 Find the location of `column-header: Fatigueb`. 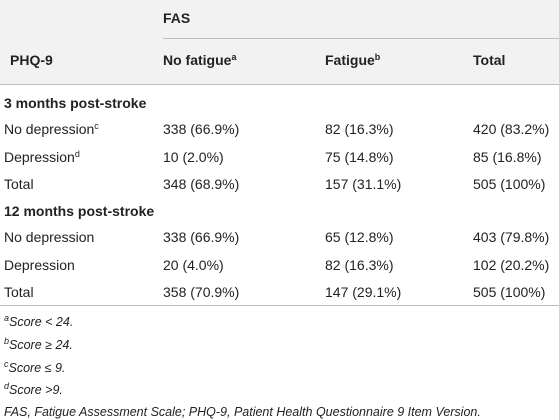

column-header: Fatigueb is located at coordinates (352, 60).